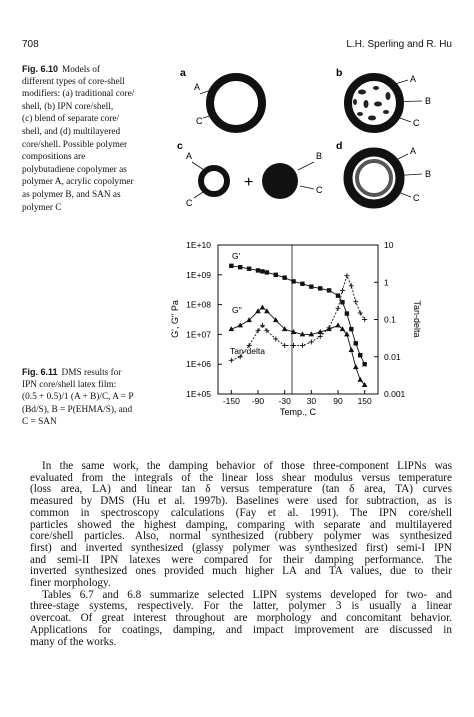 Image resolution: width=474 pixels, height=717 pixels. I want to click on x-tick-label: 30, so click(312, 401).